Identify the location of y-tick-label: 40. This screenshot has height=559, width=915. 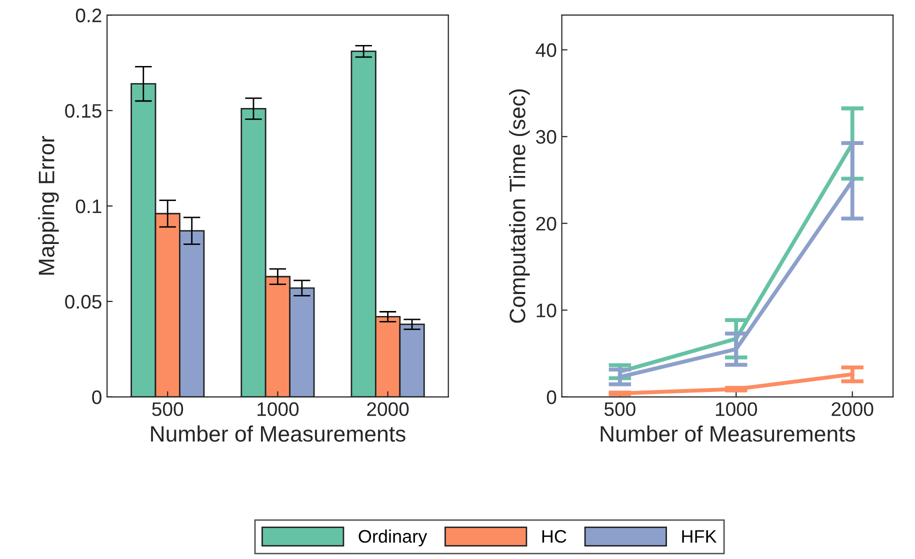
(546, 50).